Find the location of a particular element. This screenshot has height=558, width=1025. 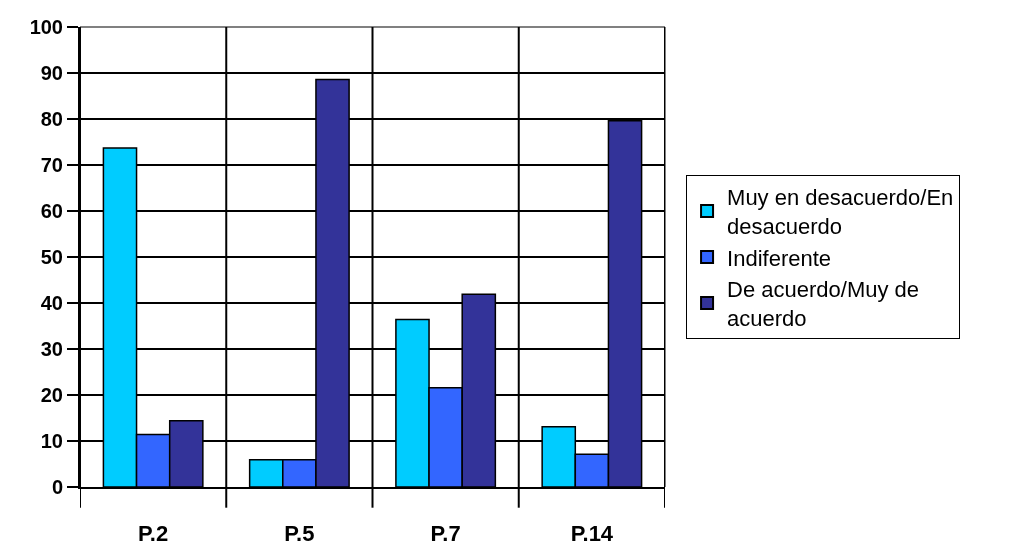

y-tick-label: 70 is located at coordinates (51, 165).